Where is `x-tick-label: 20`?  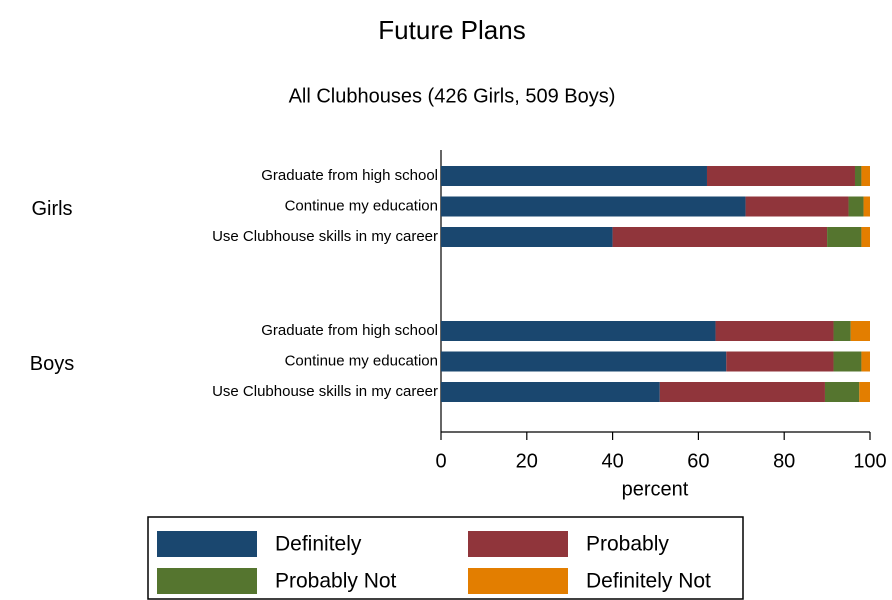
x-tick-label: 20 is located at coordinates (527, 461).